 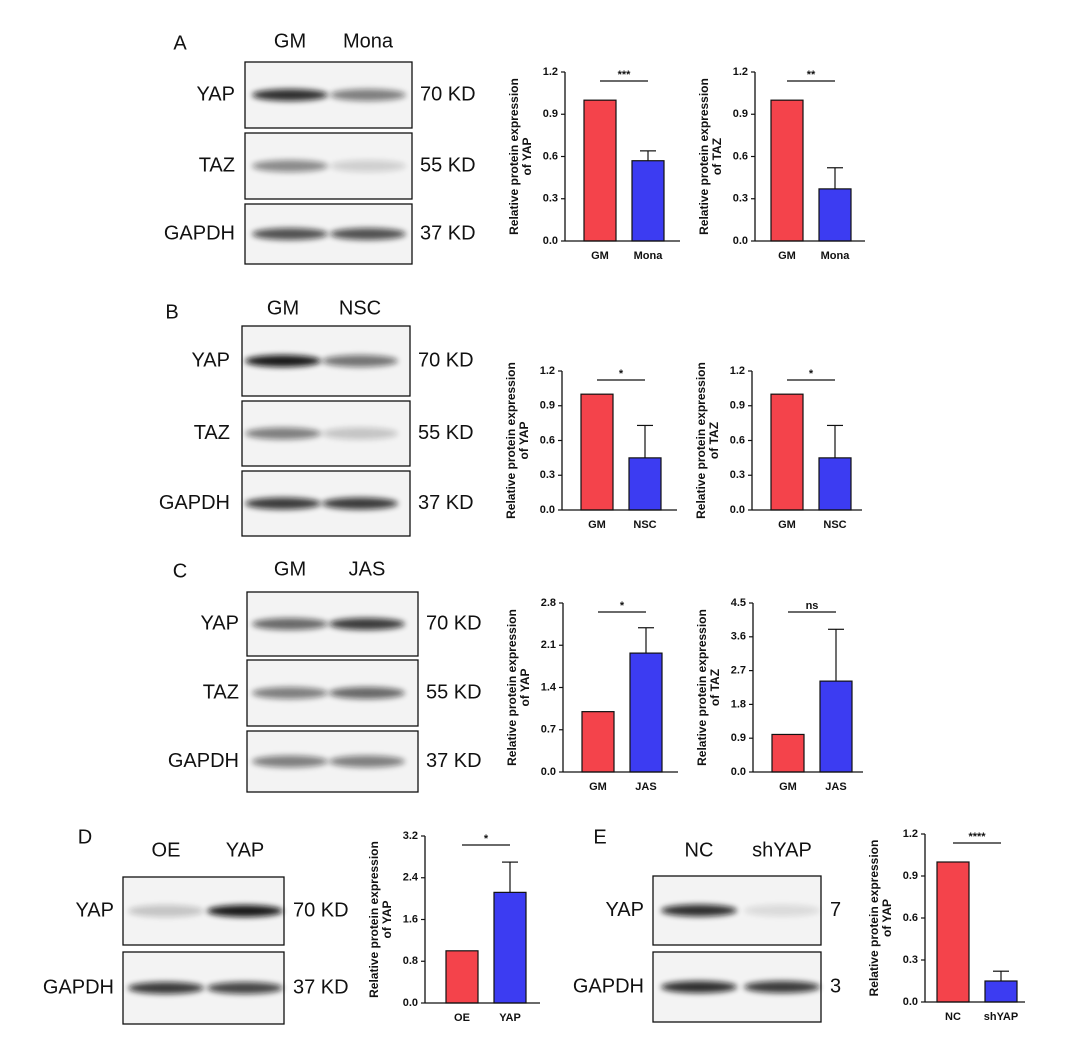 I want to click on significance-label: **, so click(x=811, y=75).